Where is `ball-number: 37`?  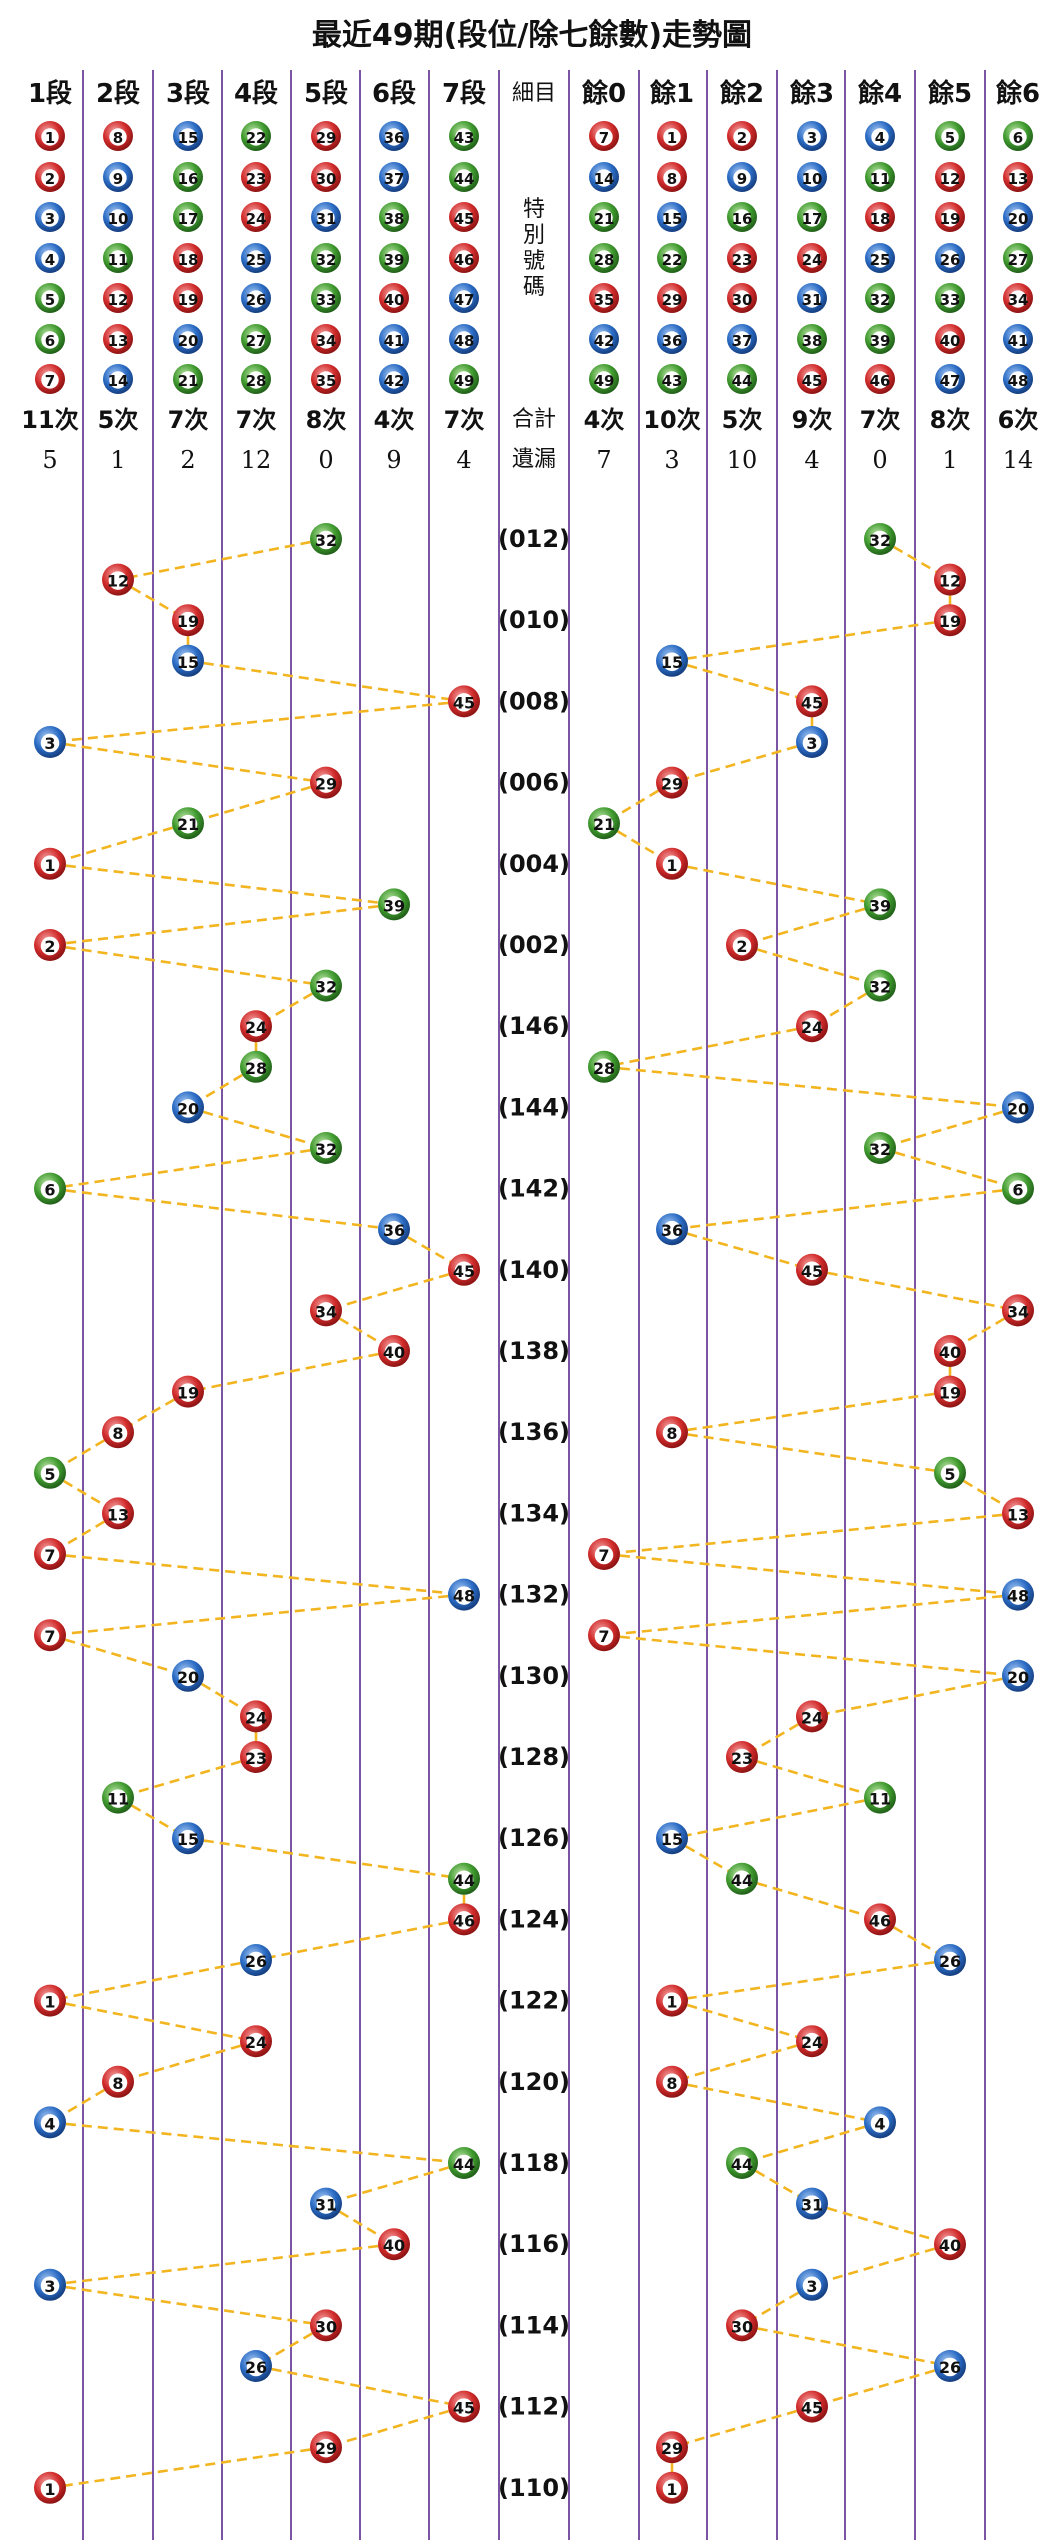 ball-number: 37 is located at coordinates (394, 179).